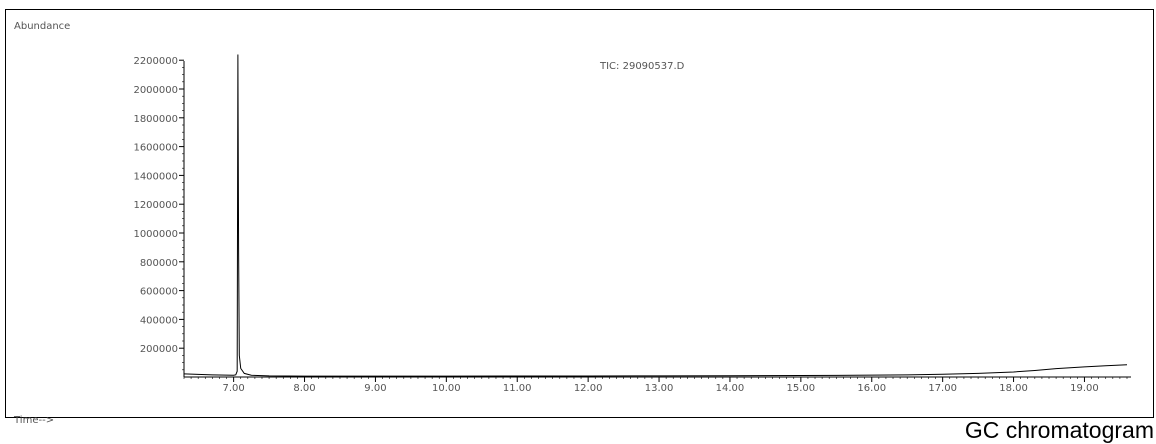 Image resolution: width=1156 pixels, height=444 pixels. What do you see at coordinates (159, 292) in the screenshot?
I see `y-tick-label: 600000` at bounding box center [159, 292].